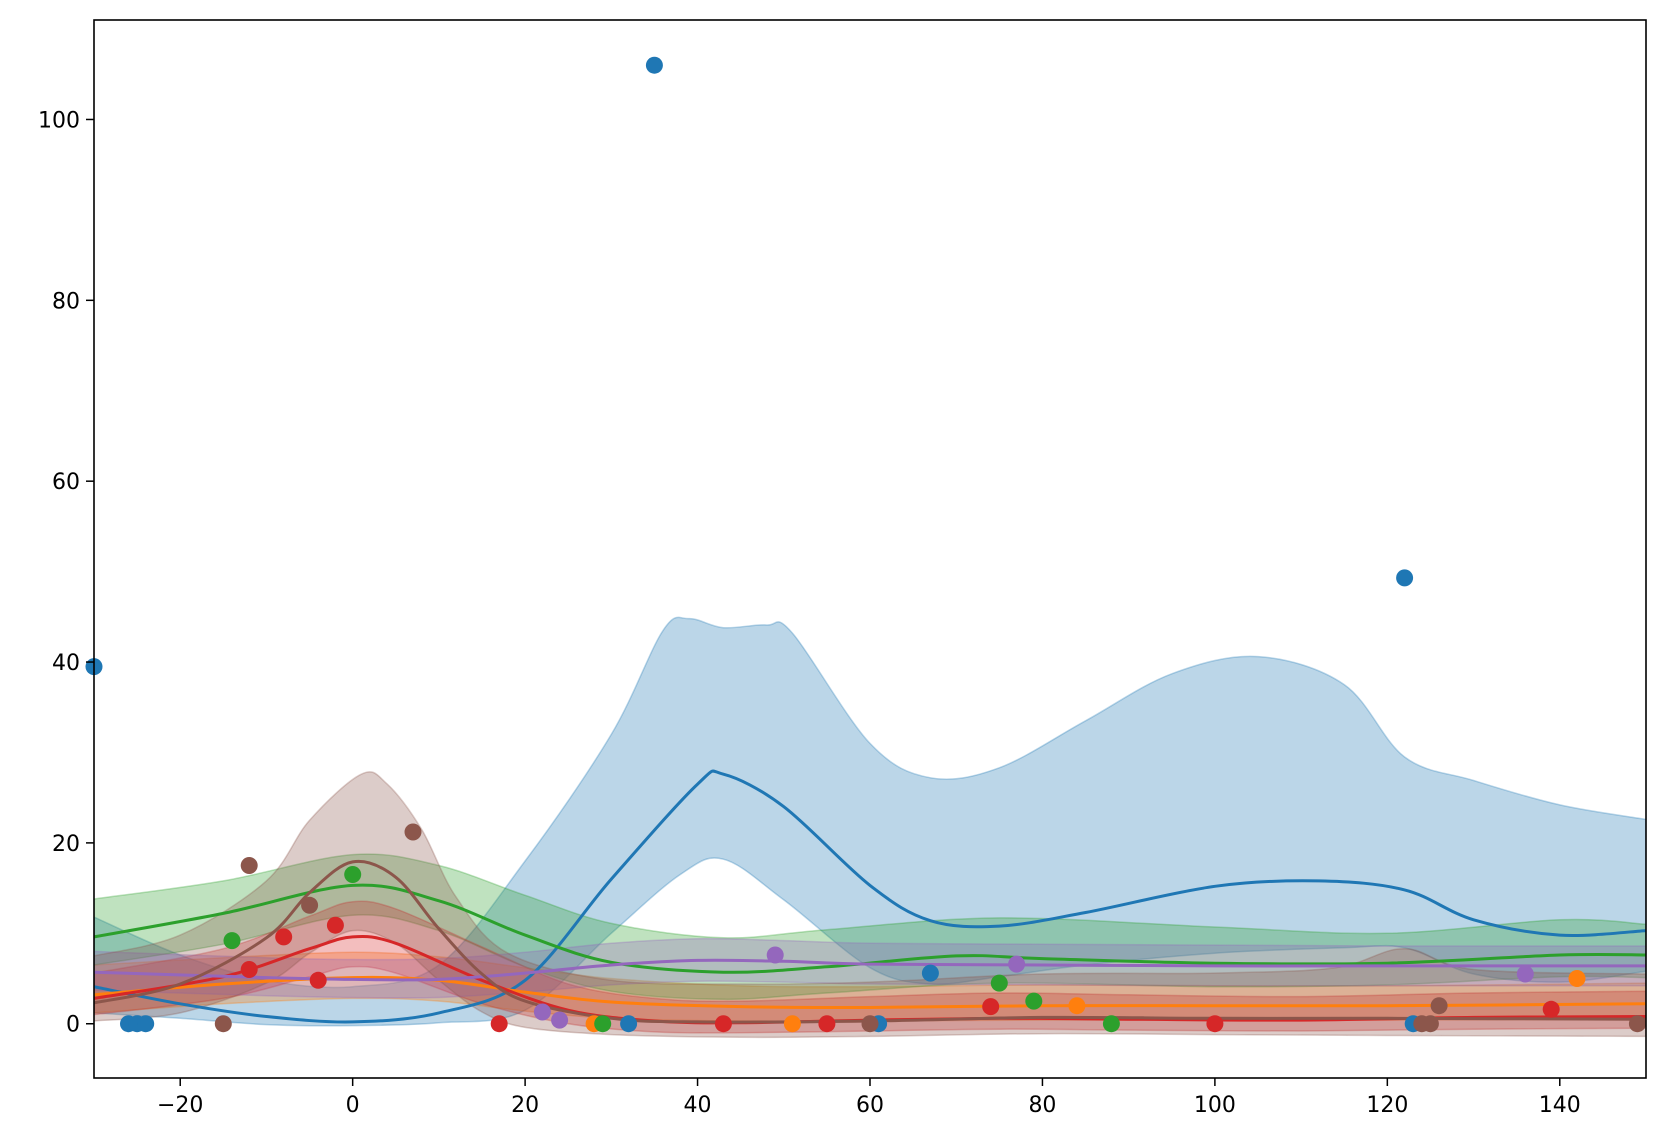 The image size is (1662, 1144). What do you see at coordinates (1560, 1105) in the screenshot?
I see `x-tick-label: 140` at bounding box center [1560, 1105].